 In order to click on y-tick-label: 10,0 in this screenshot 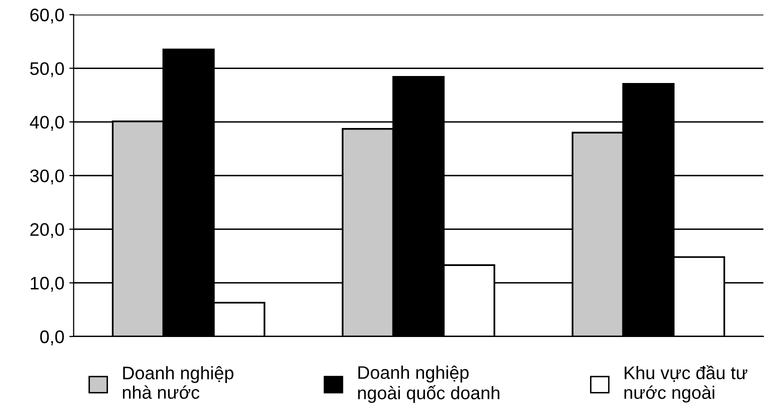, I will do `click(47, 284)`.